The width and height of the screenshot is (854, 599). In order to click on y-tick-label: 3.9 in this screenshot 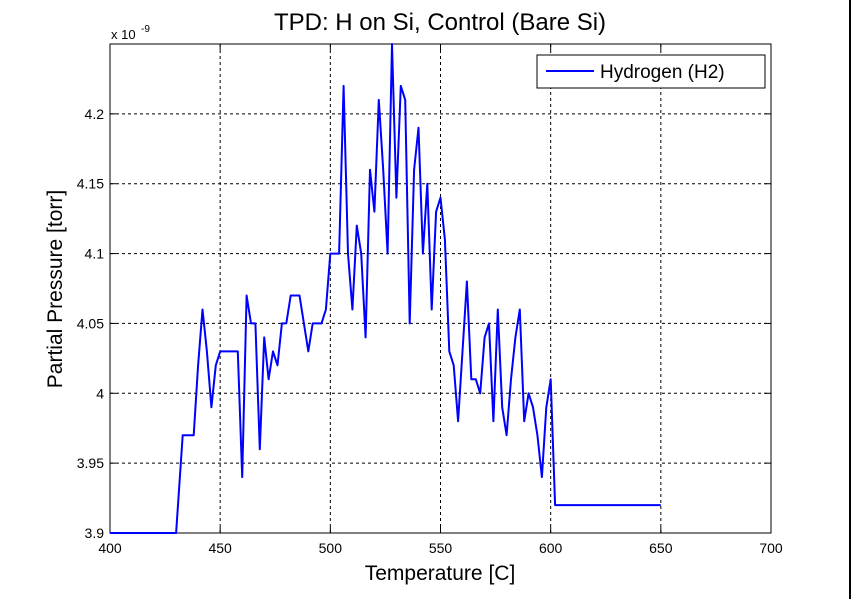, I will do `click(95, 533)`.